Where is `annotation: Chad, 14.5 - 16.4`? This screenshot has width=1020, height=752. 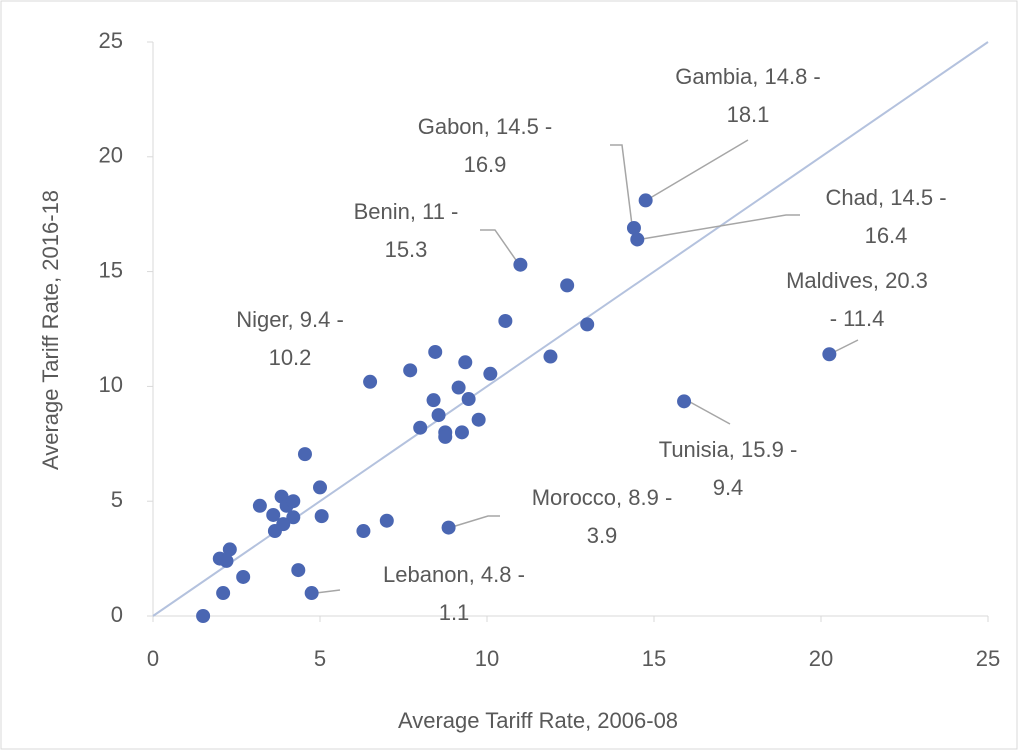
annotation: Chad, 14.5 - 16.4 is located at coordinates (886, 216).